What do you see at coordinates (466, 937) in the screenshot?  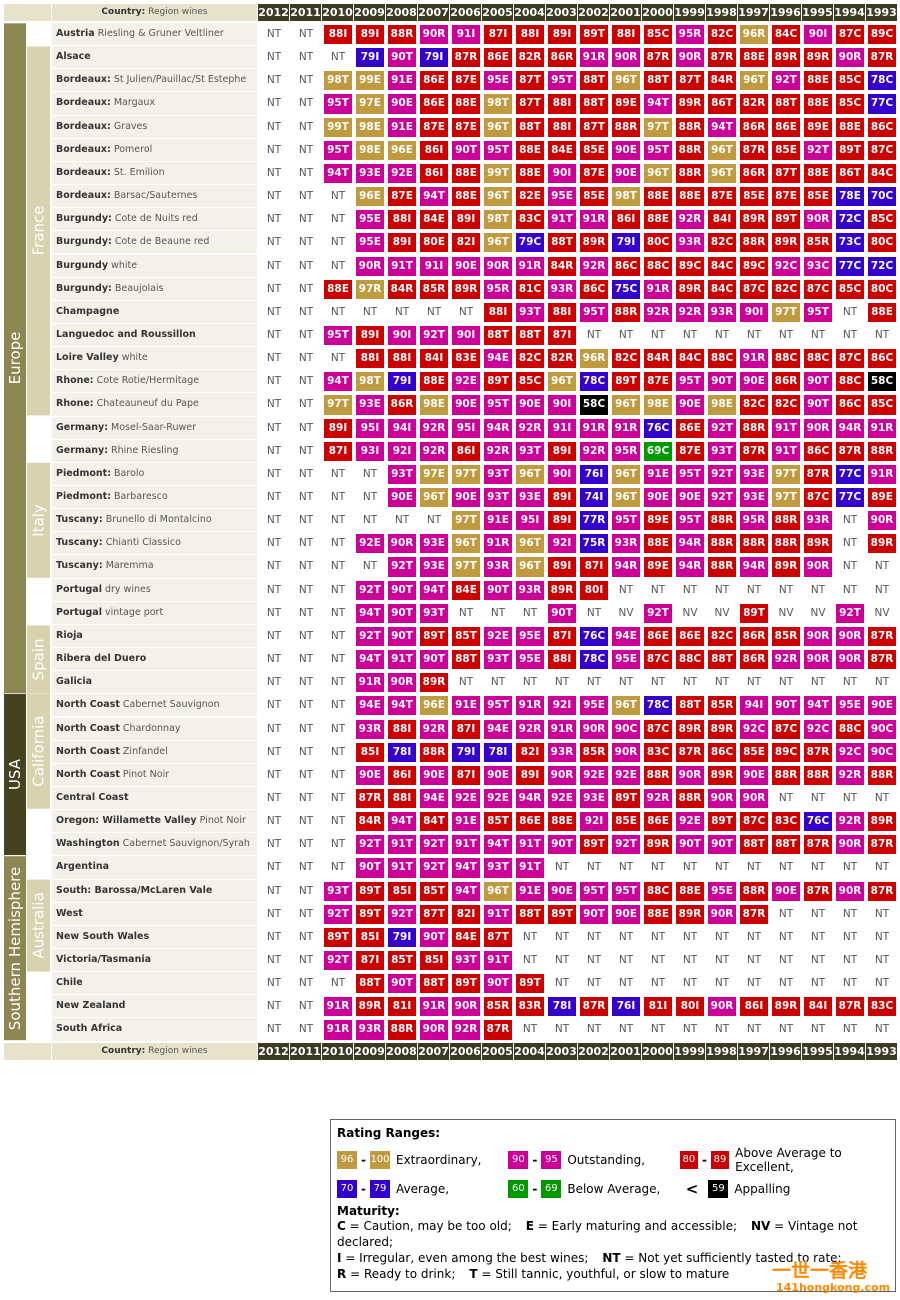 I see `rating: 84E` at bounding box center [466, 937].